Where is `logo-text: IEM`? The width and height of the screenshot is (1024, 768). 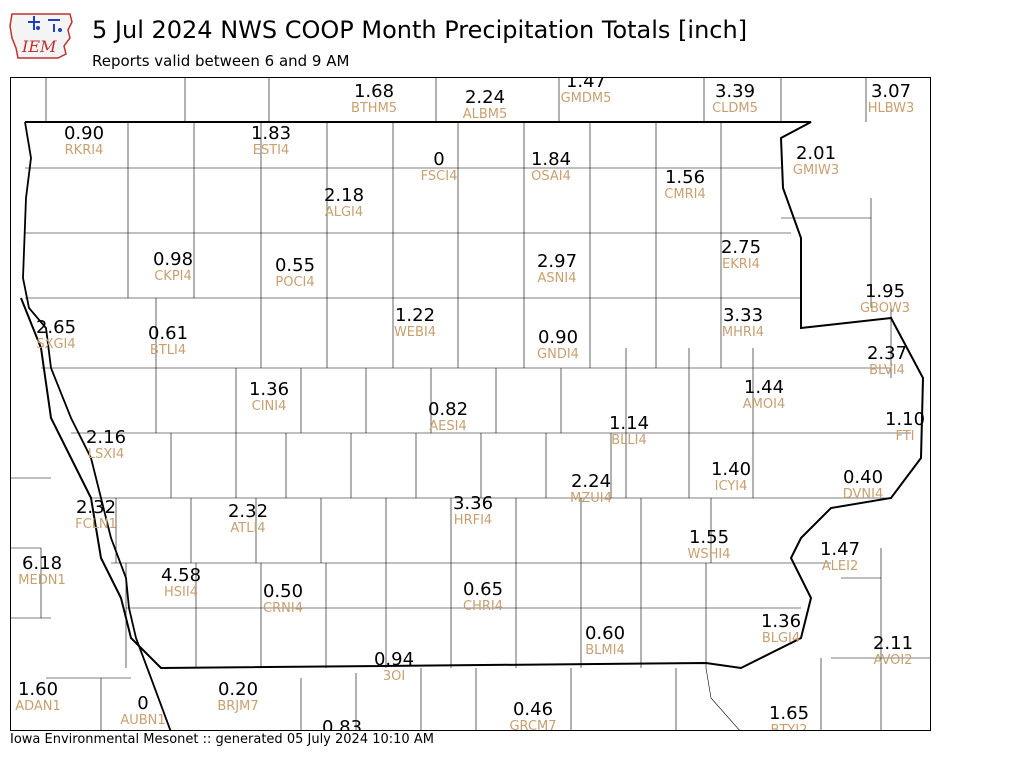
logo-text: IEM is located at coordinates (39, 46).